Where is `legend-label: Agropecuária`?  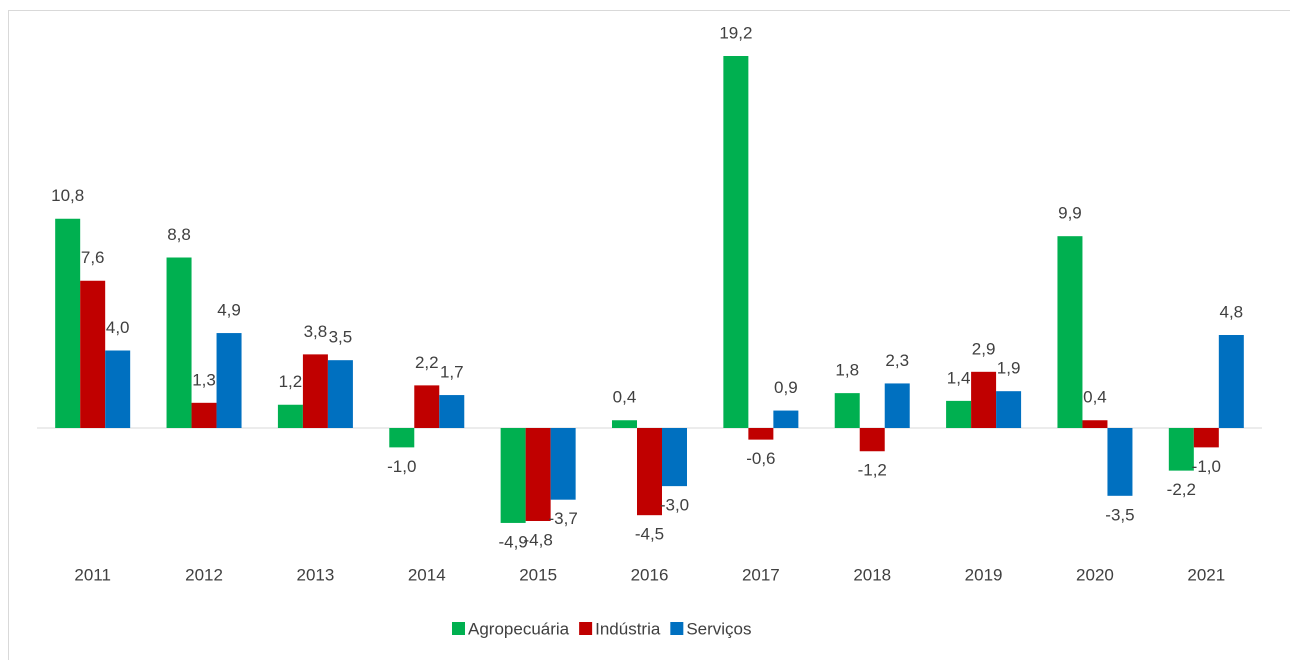
legend-label: Agropecuária is located at coordinates (519, 628).